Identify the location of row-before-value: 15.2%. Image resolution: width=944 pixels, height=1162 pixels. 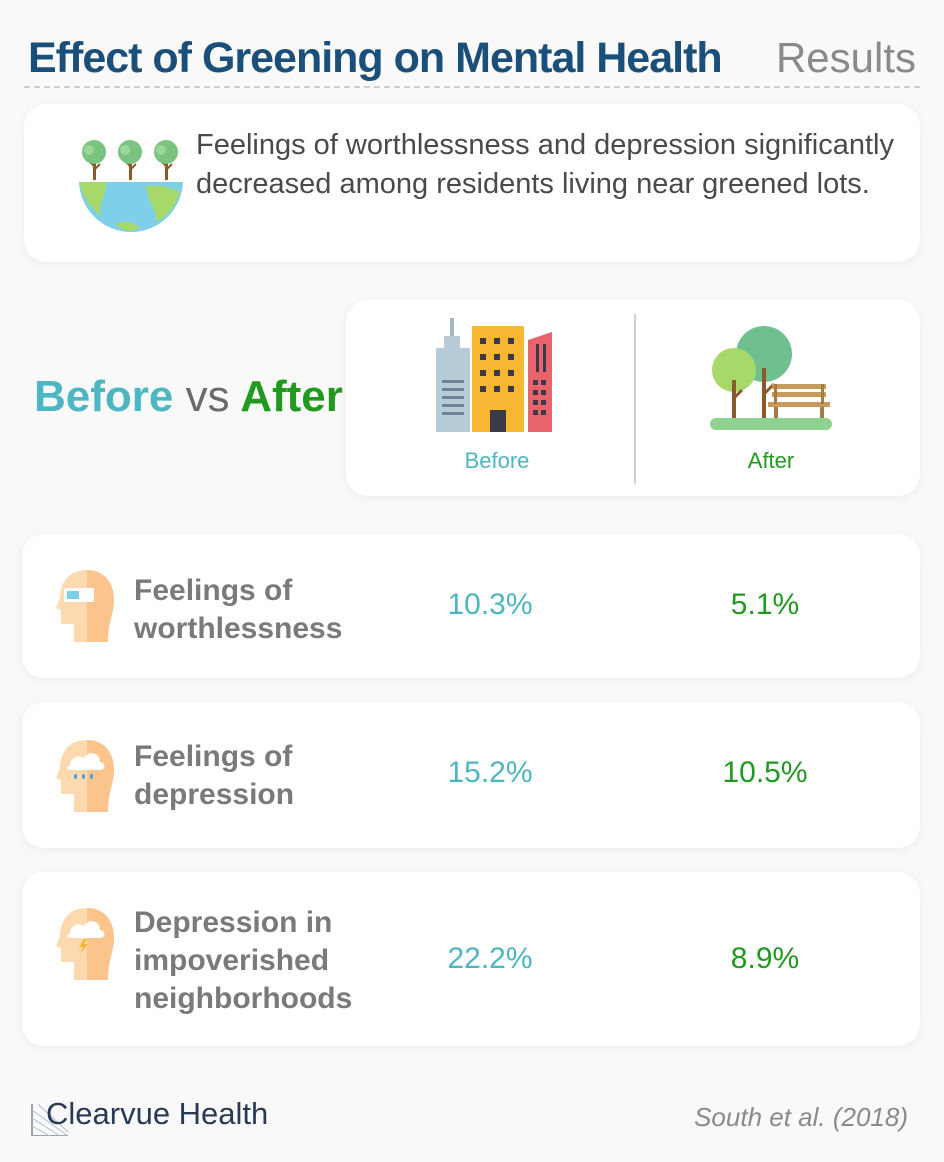
(490, 772).